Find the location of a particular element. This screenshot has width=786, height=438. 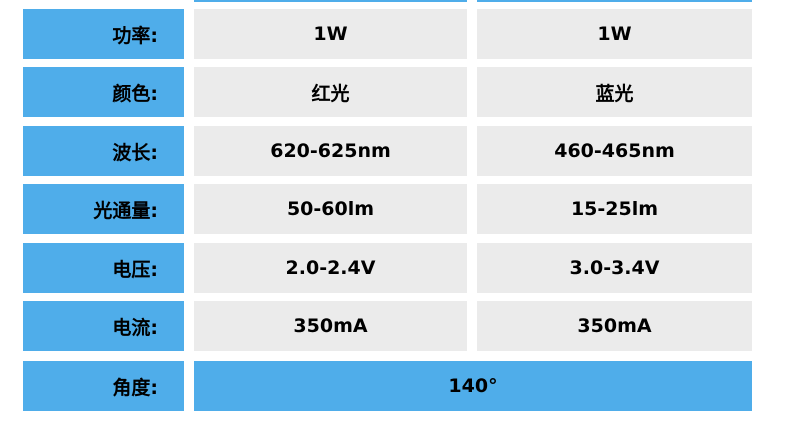

angle-value: 140° is located at coordinates (473, 386).